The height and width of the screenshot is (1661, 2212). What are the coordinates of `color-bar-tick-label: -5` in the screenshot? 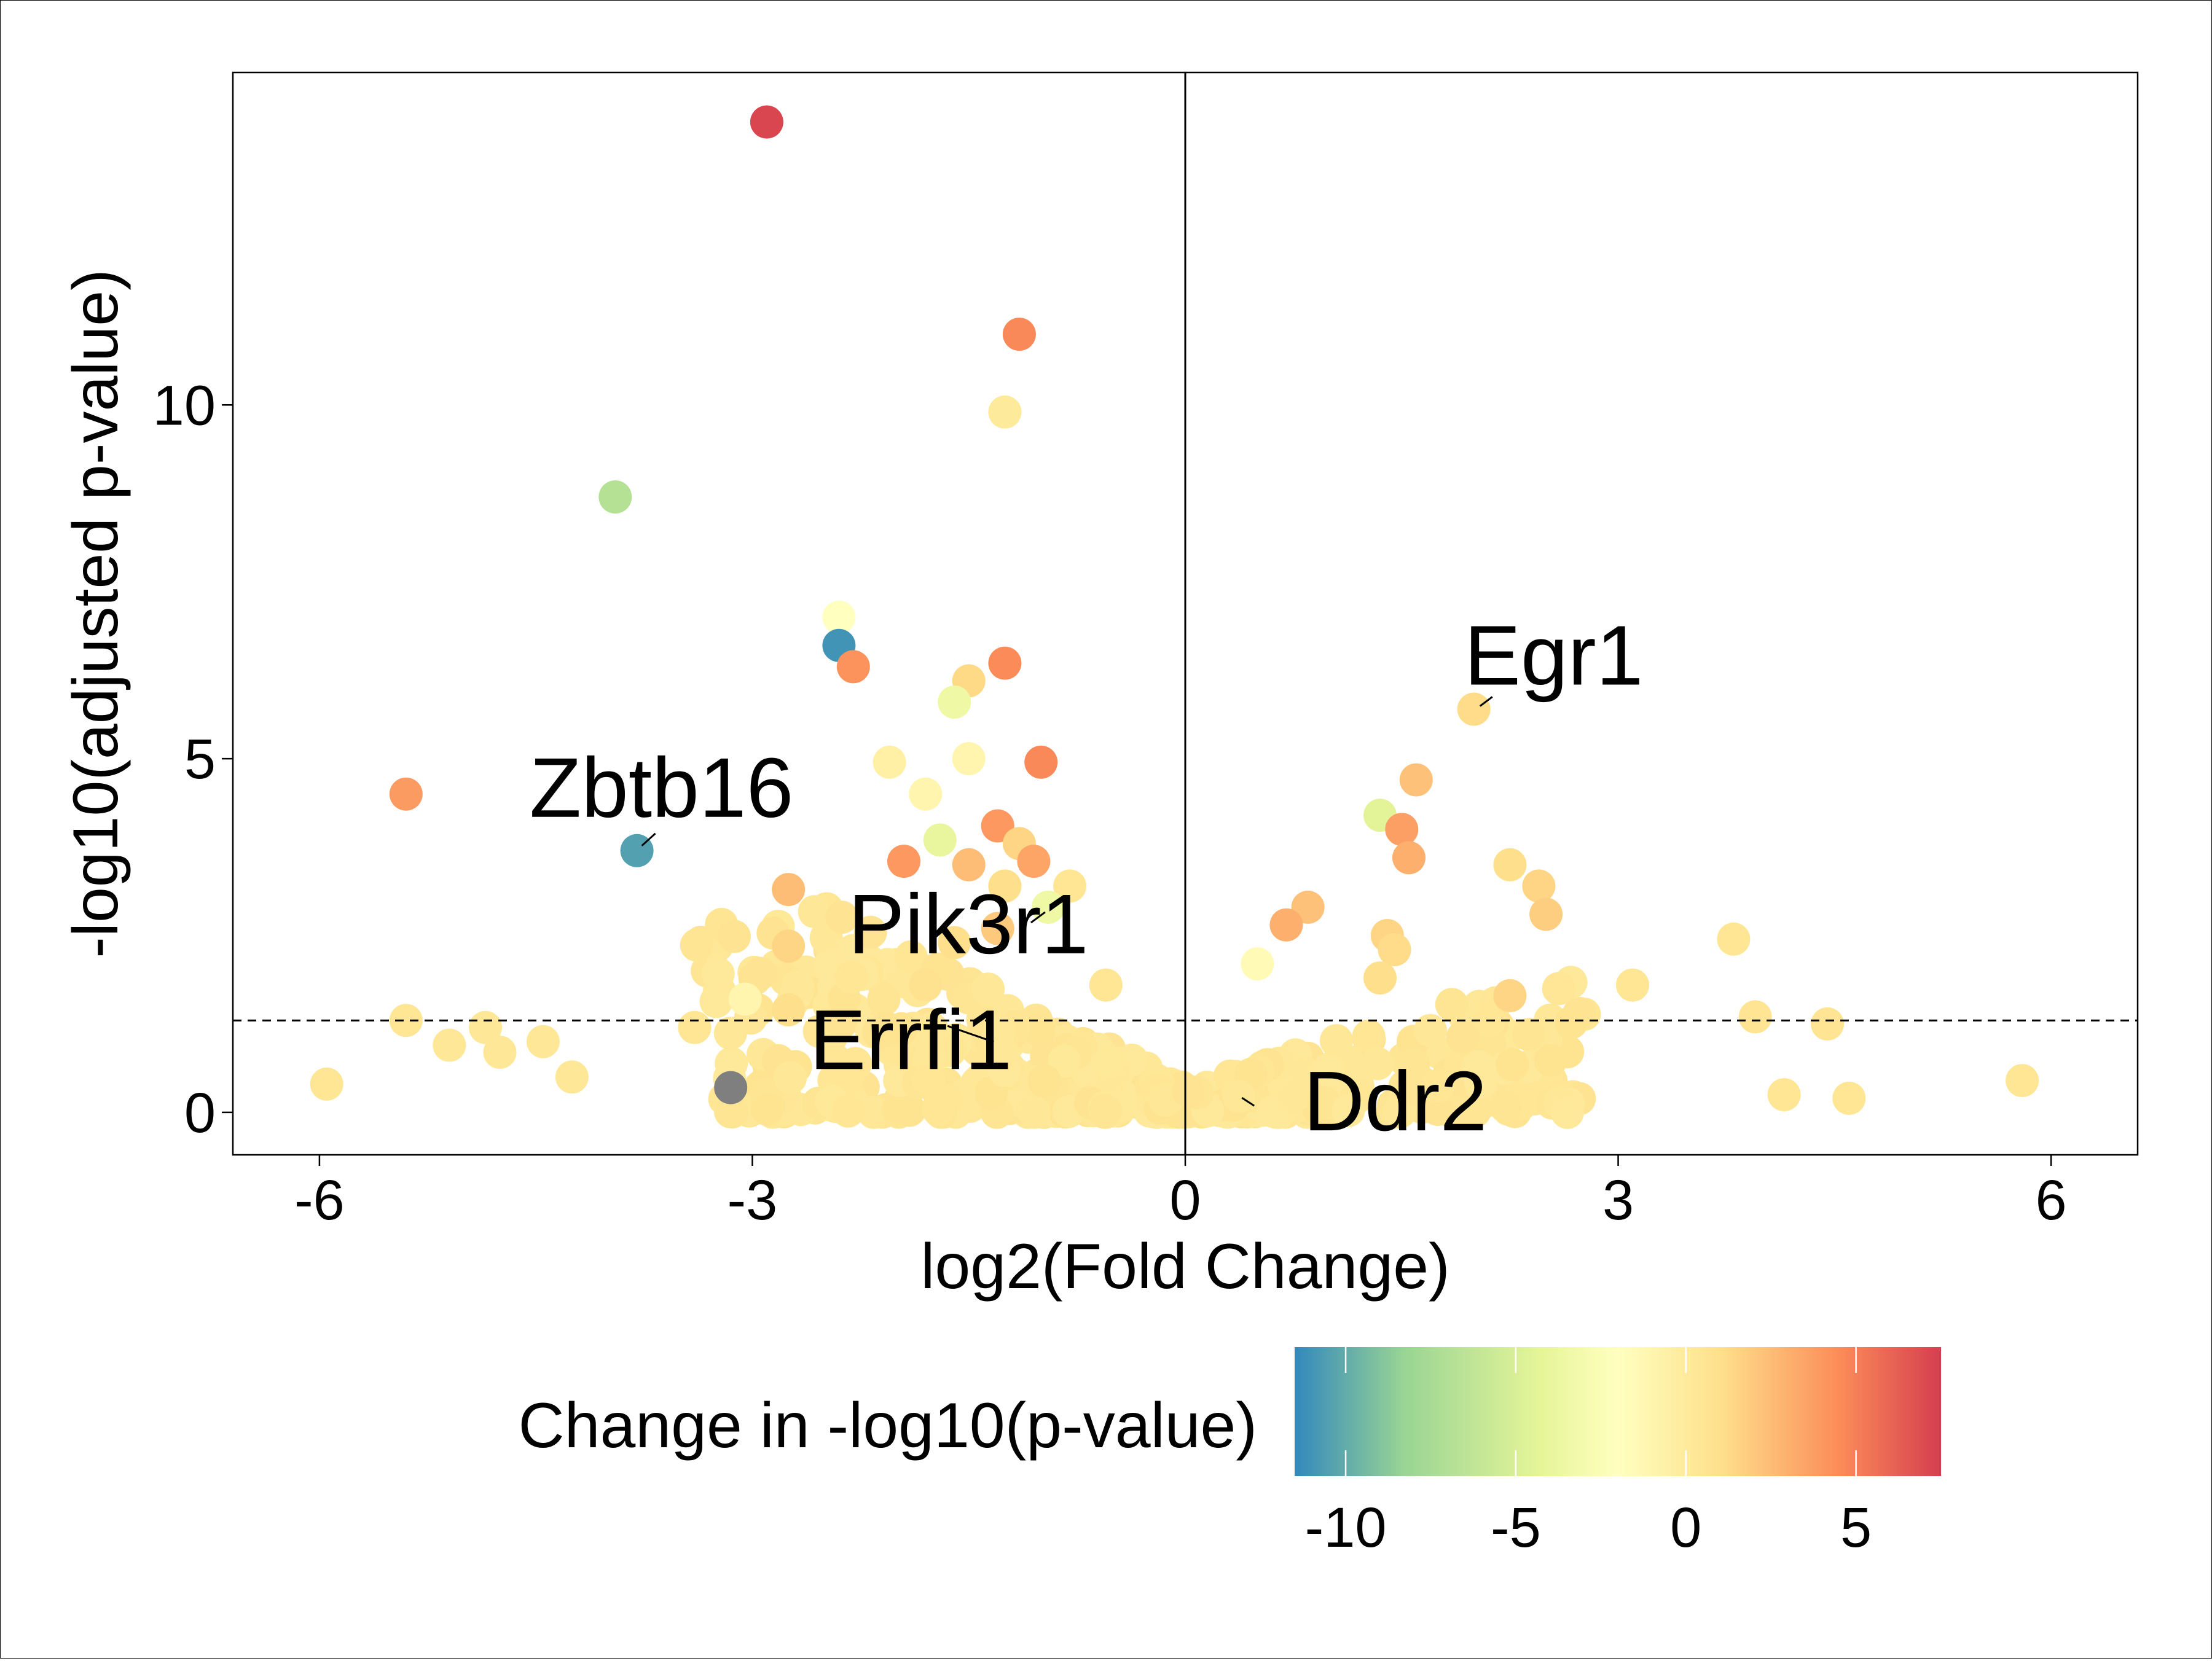 It's located at (1516, 1527).